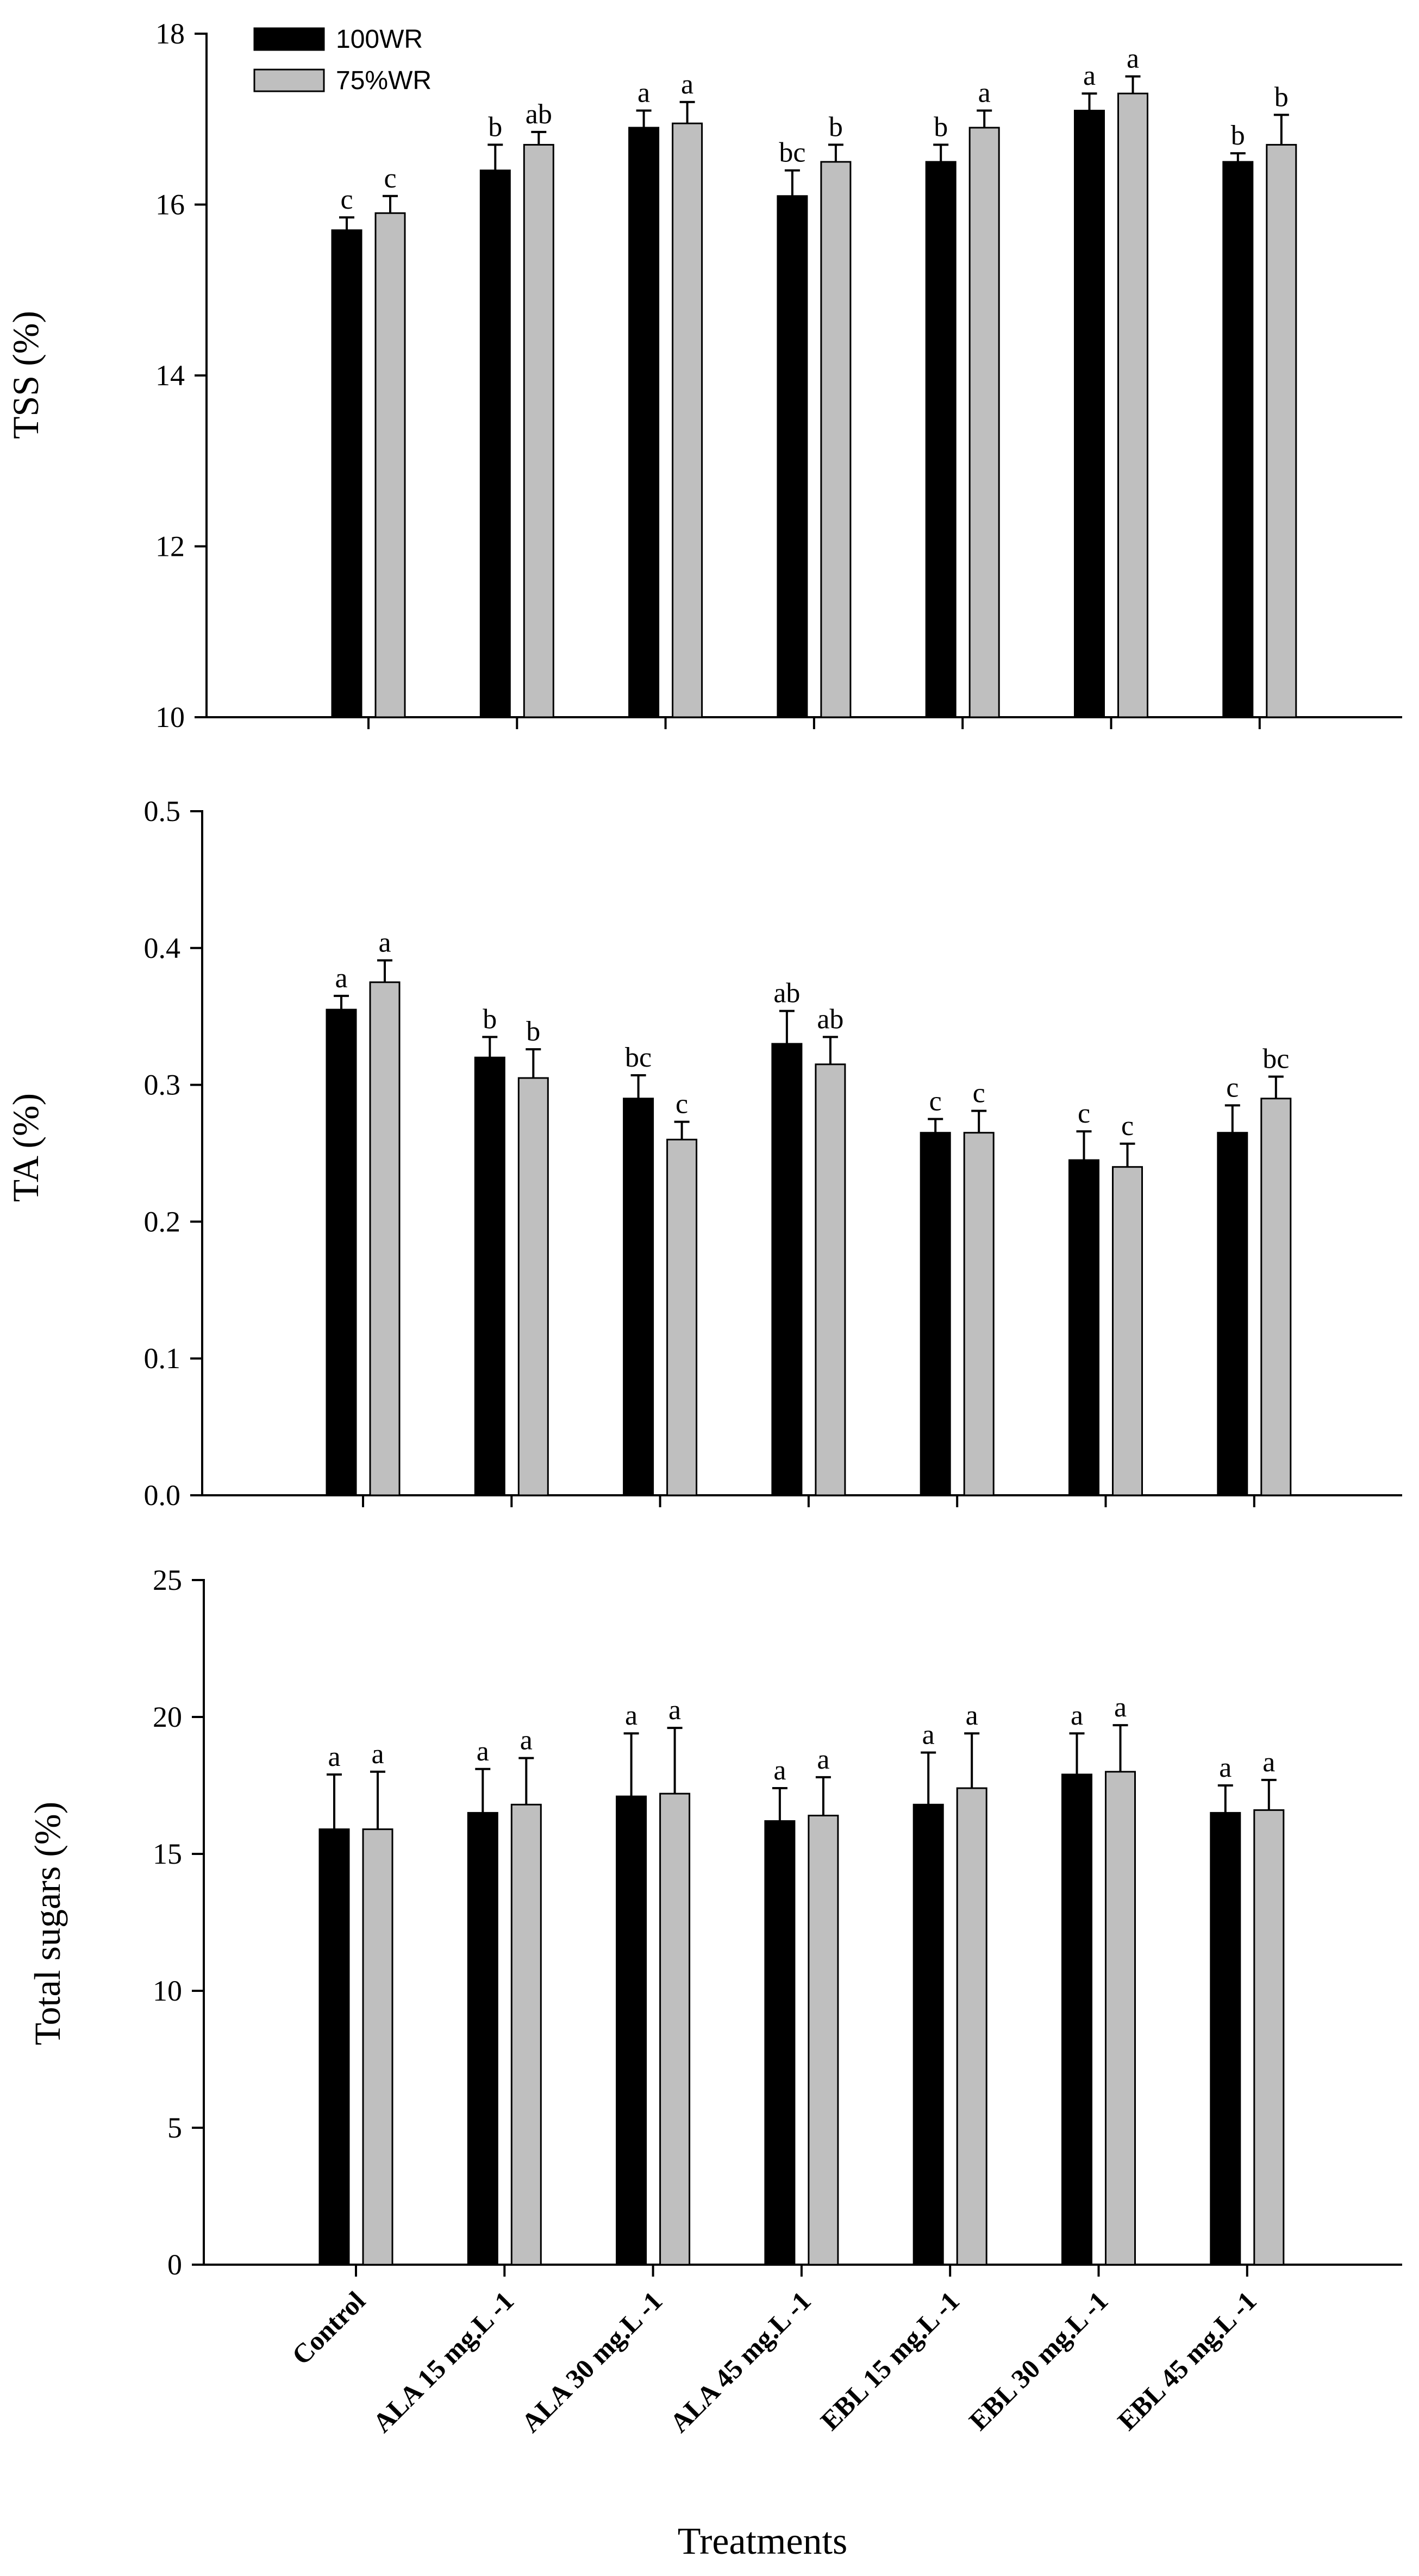 This screenshot has width=1419, height=2576. I want to click on x-axis-title: Treatments, so click(762, 2541).